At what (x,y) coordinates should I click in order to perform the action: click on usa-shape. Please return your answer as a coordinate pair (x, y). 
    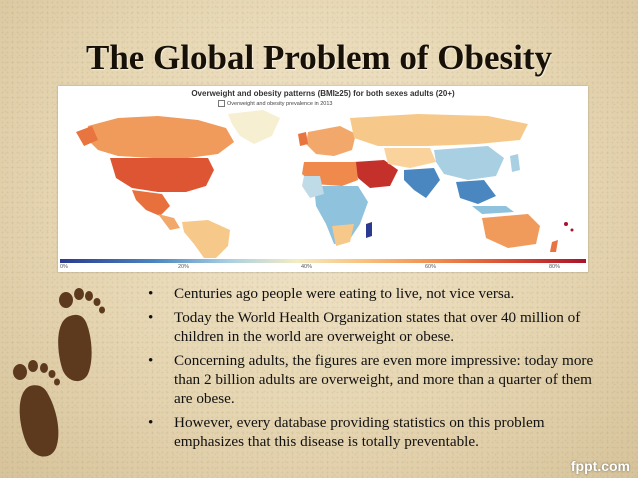
    Looking at the image, I should click on (162, 175).